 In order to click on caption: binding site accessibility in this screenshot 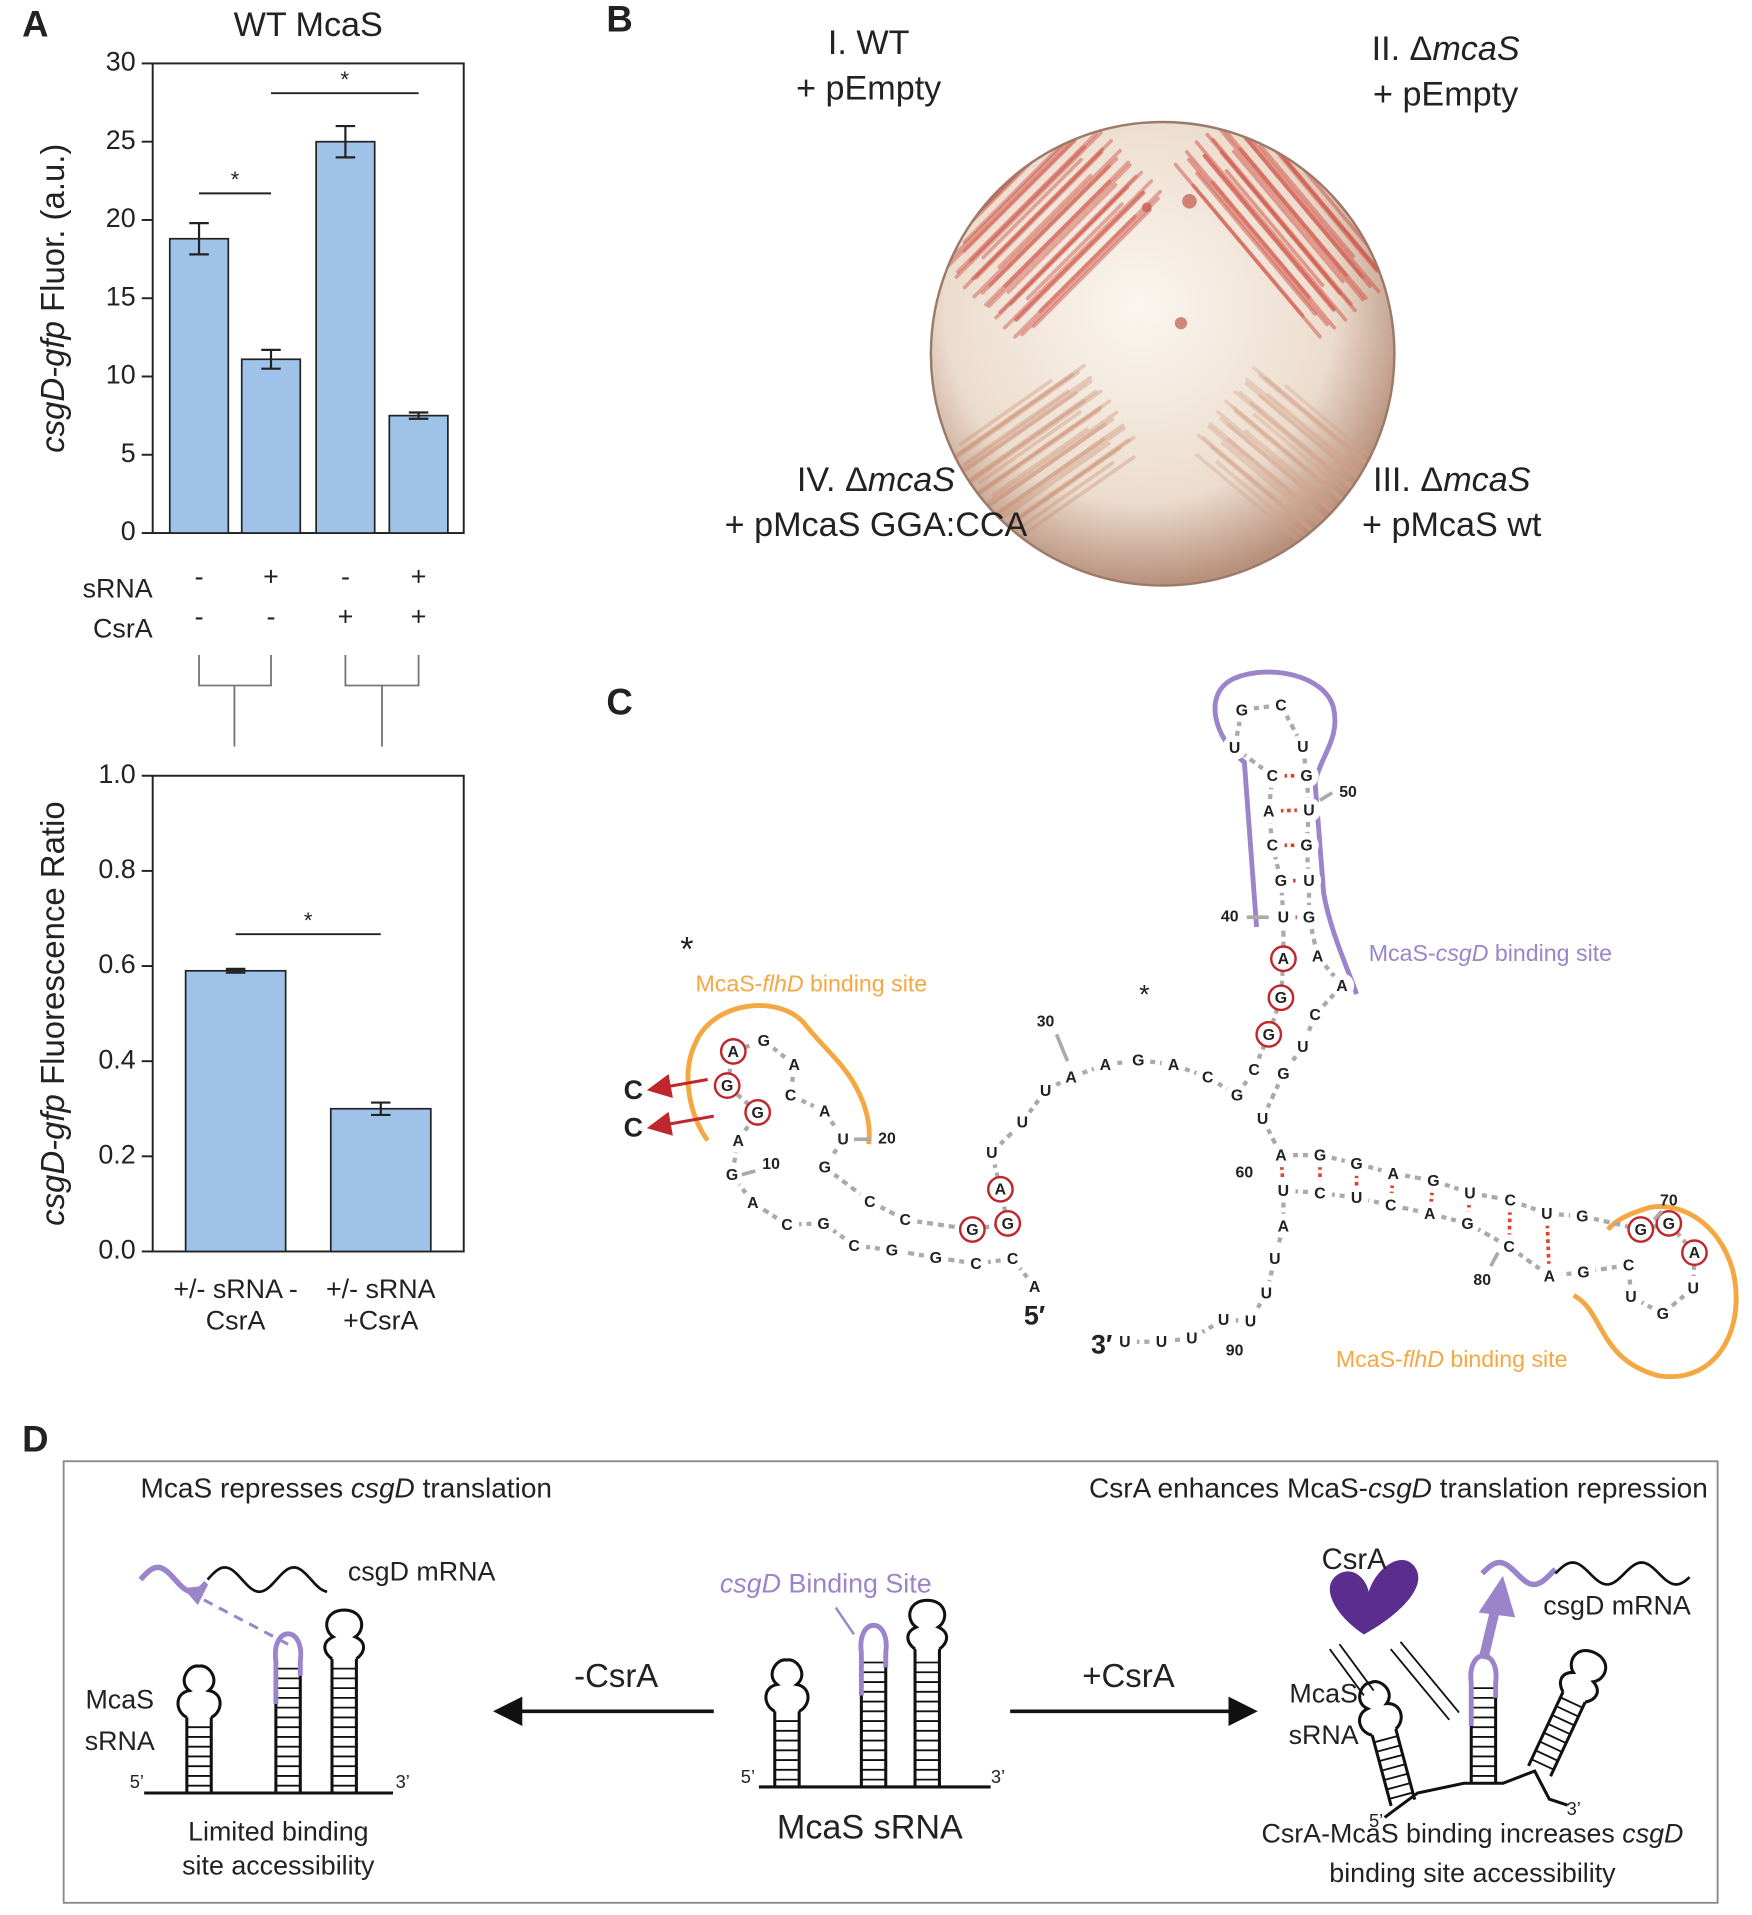, I will do `click(1472, 1873)`.